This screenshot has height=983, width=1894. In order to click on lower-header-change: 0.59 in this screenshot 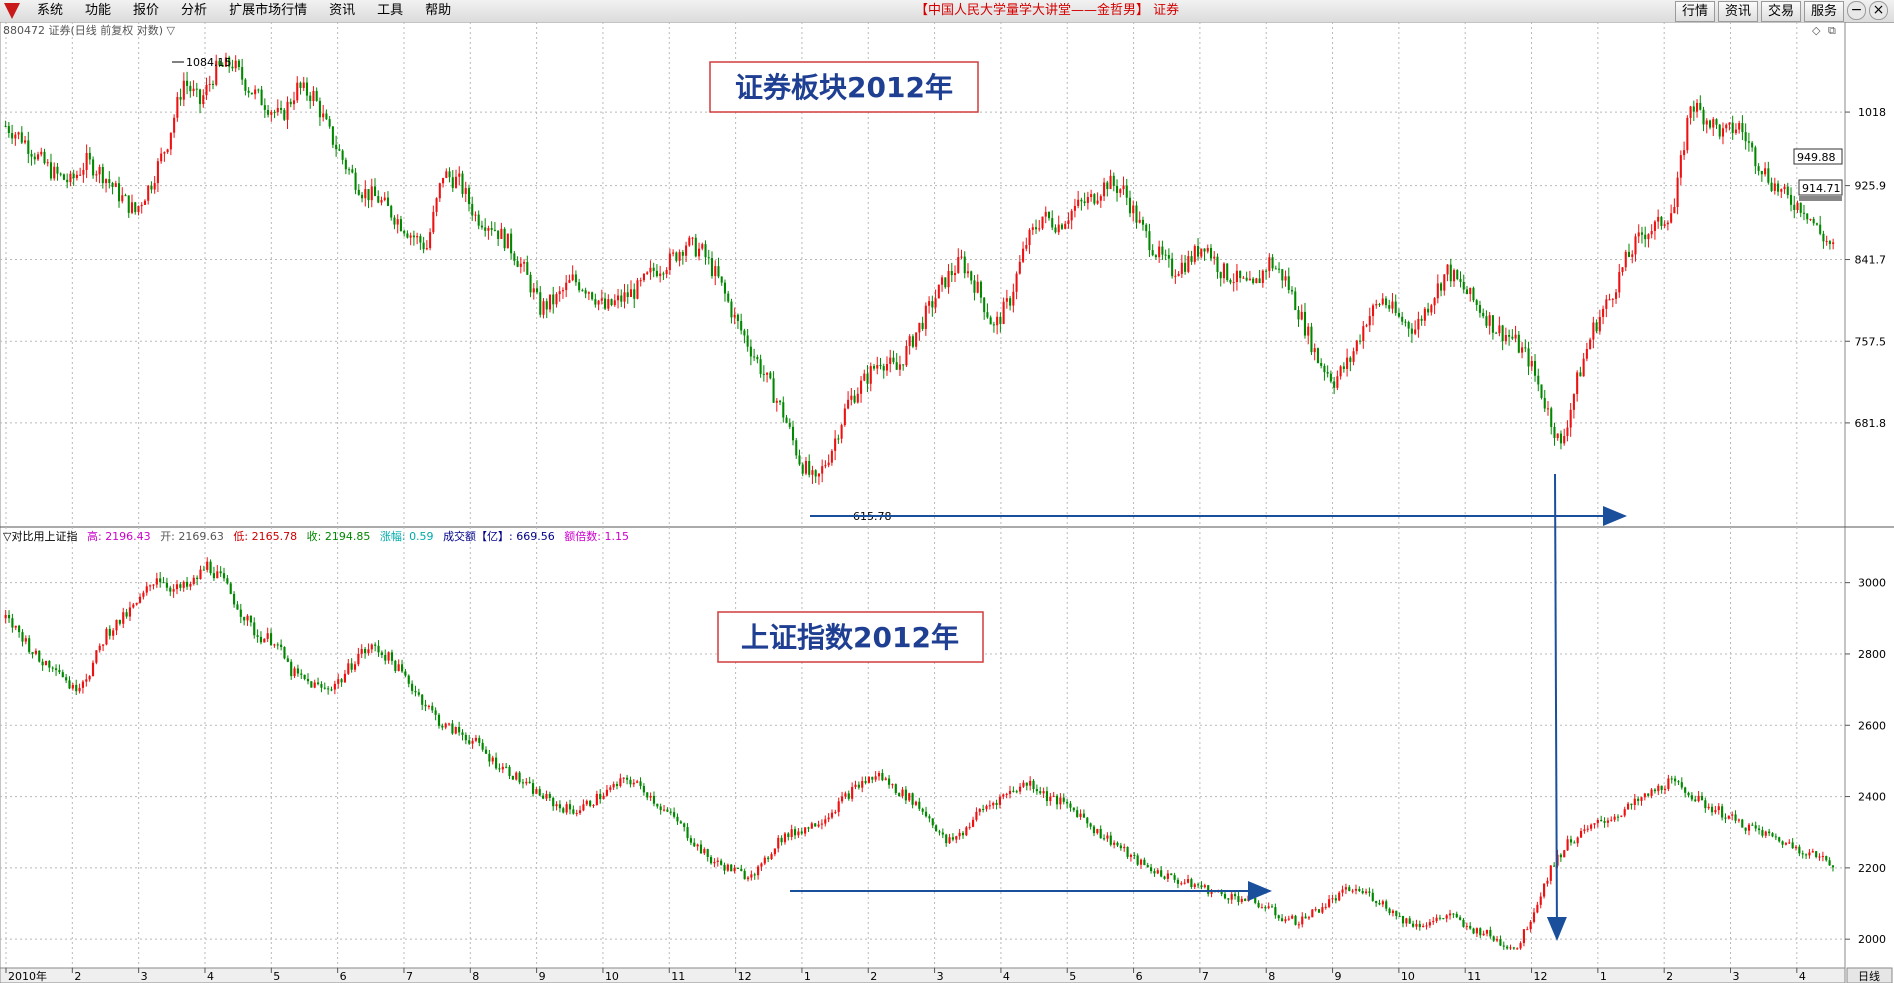, I will do `click(421, 536)`.